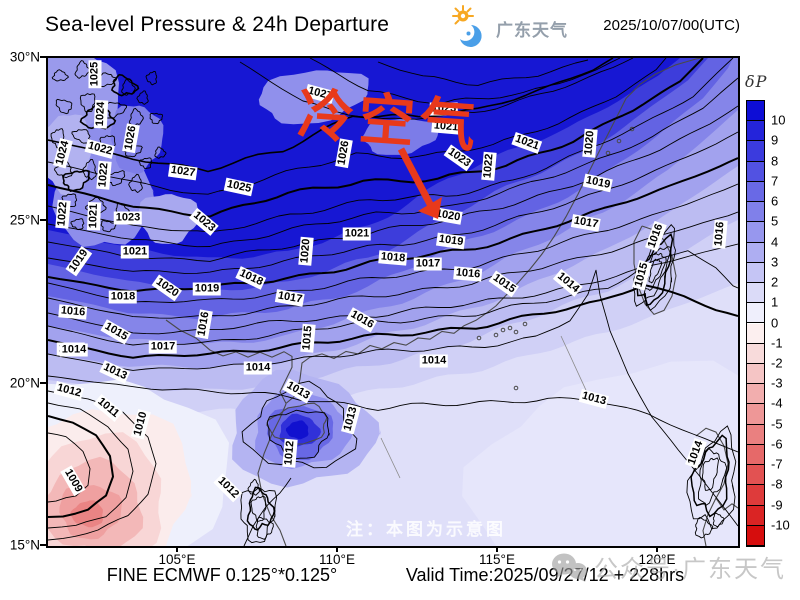  What do you see at coordinates (393, 258) in the screenshot?
I see `pressure-value-label: 1018` at bounding box center [393, 258].